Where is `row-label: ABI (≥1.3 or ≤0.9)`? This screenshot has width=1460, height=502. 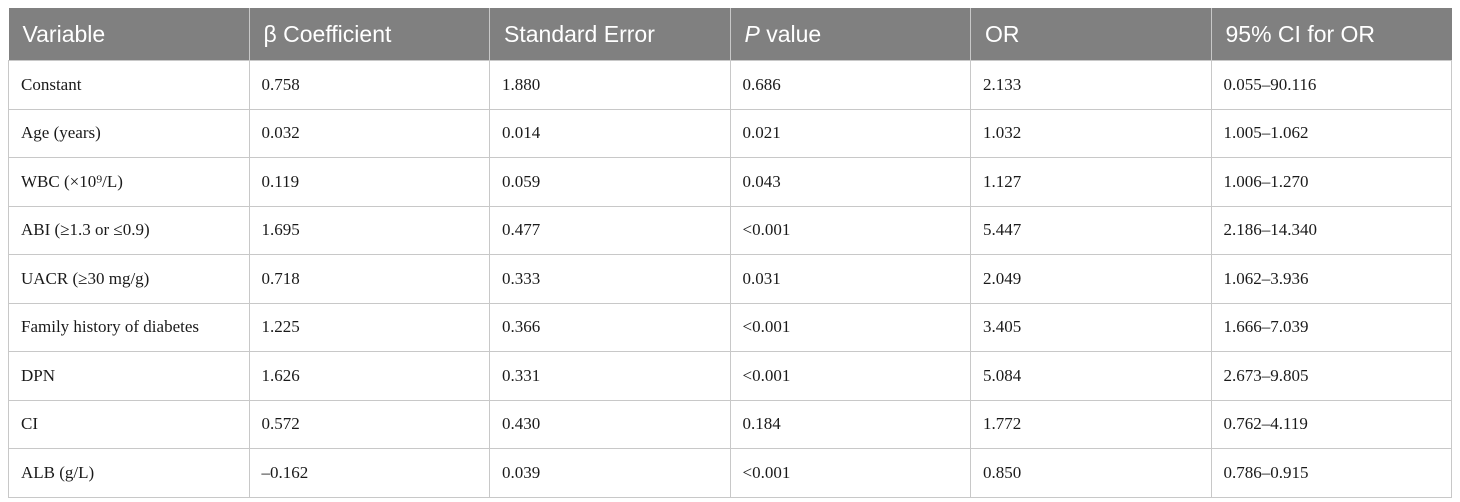 row-label: ABI (≥1.3 or ≤0.9) is located at coordinates (129, 230).